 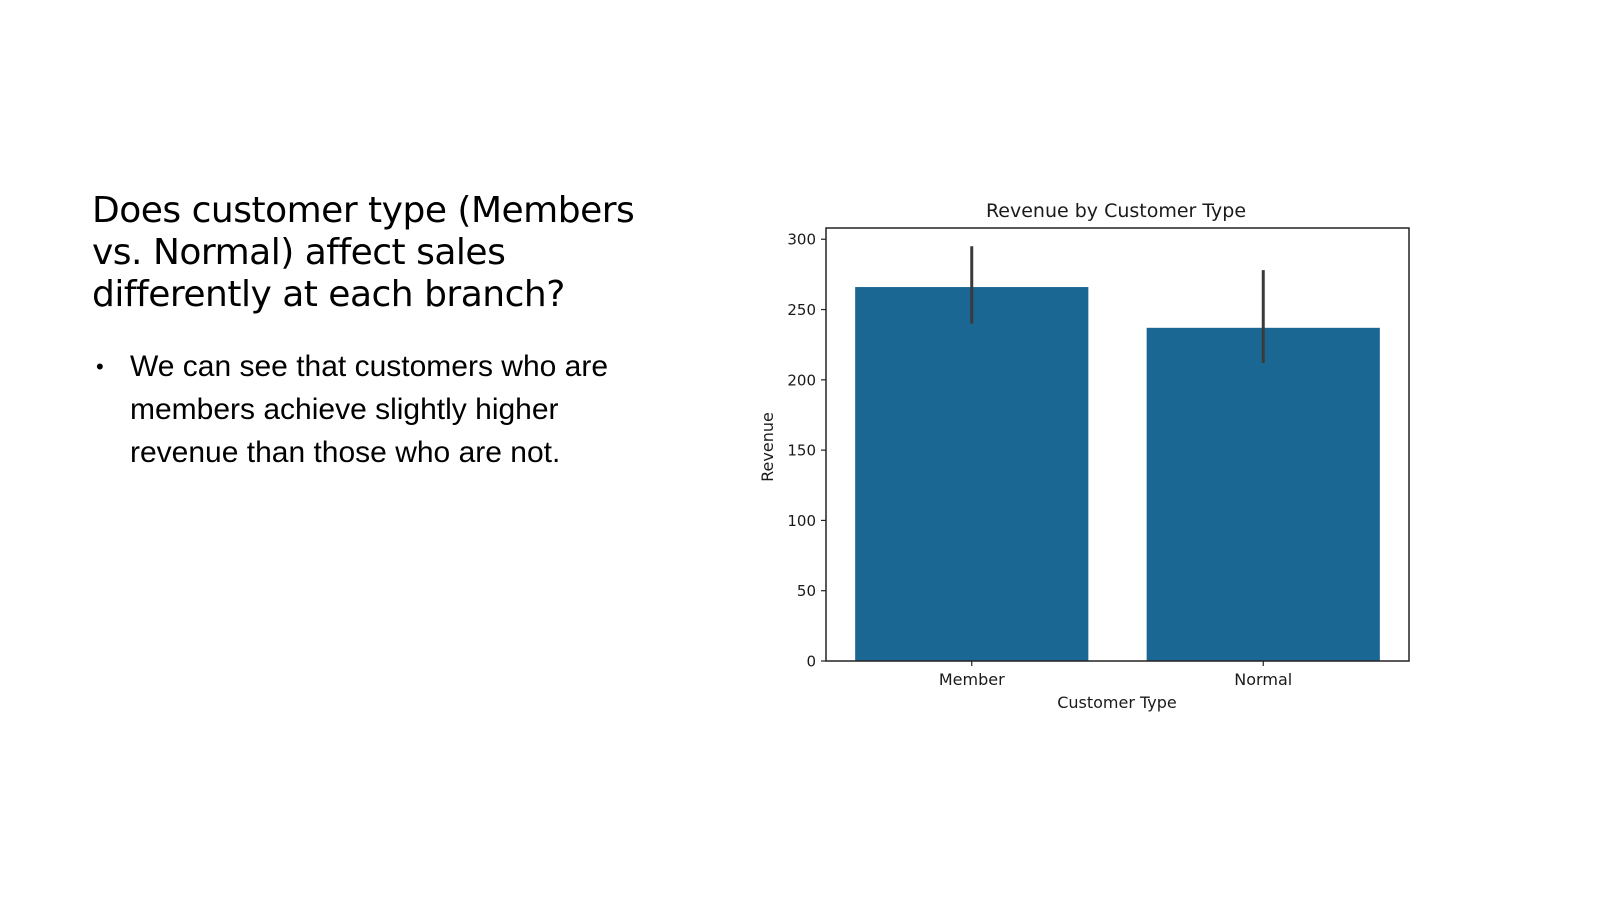 What do you see at coordinates (811, 662) in the screenshot?
I see `y-tick-label: 0` at bounding box center [811, 662].